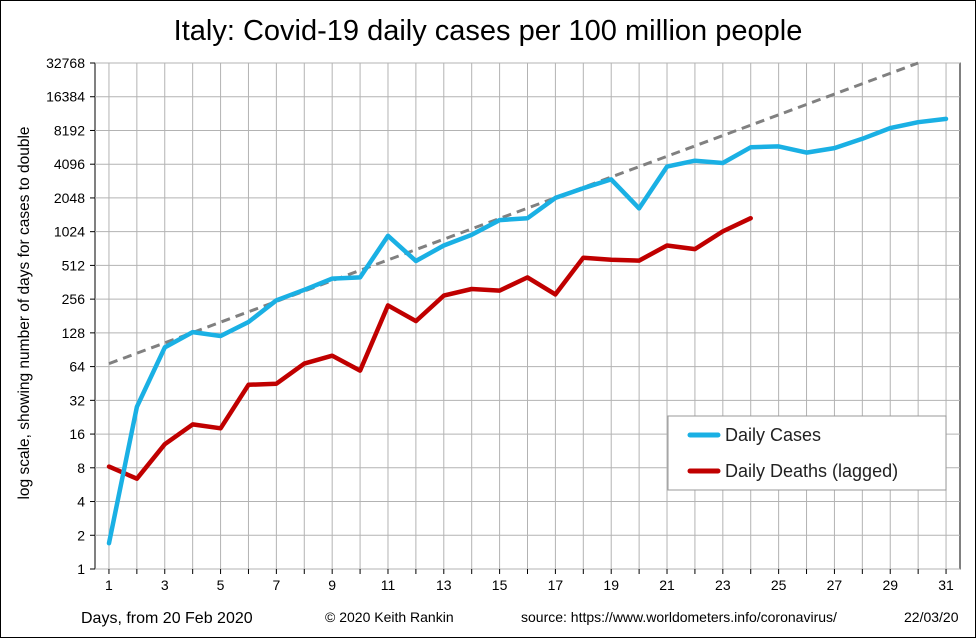 This screenshot has height=639, width=976. What do you see at coordinates (77, 400) in the screenshot?
I see `y-tick-label: 32` at bounding box center [77, 400].